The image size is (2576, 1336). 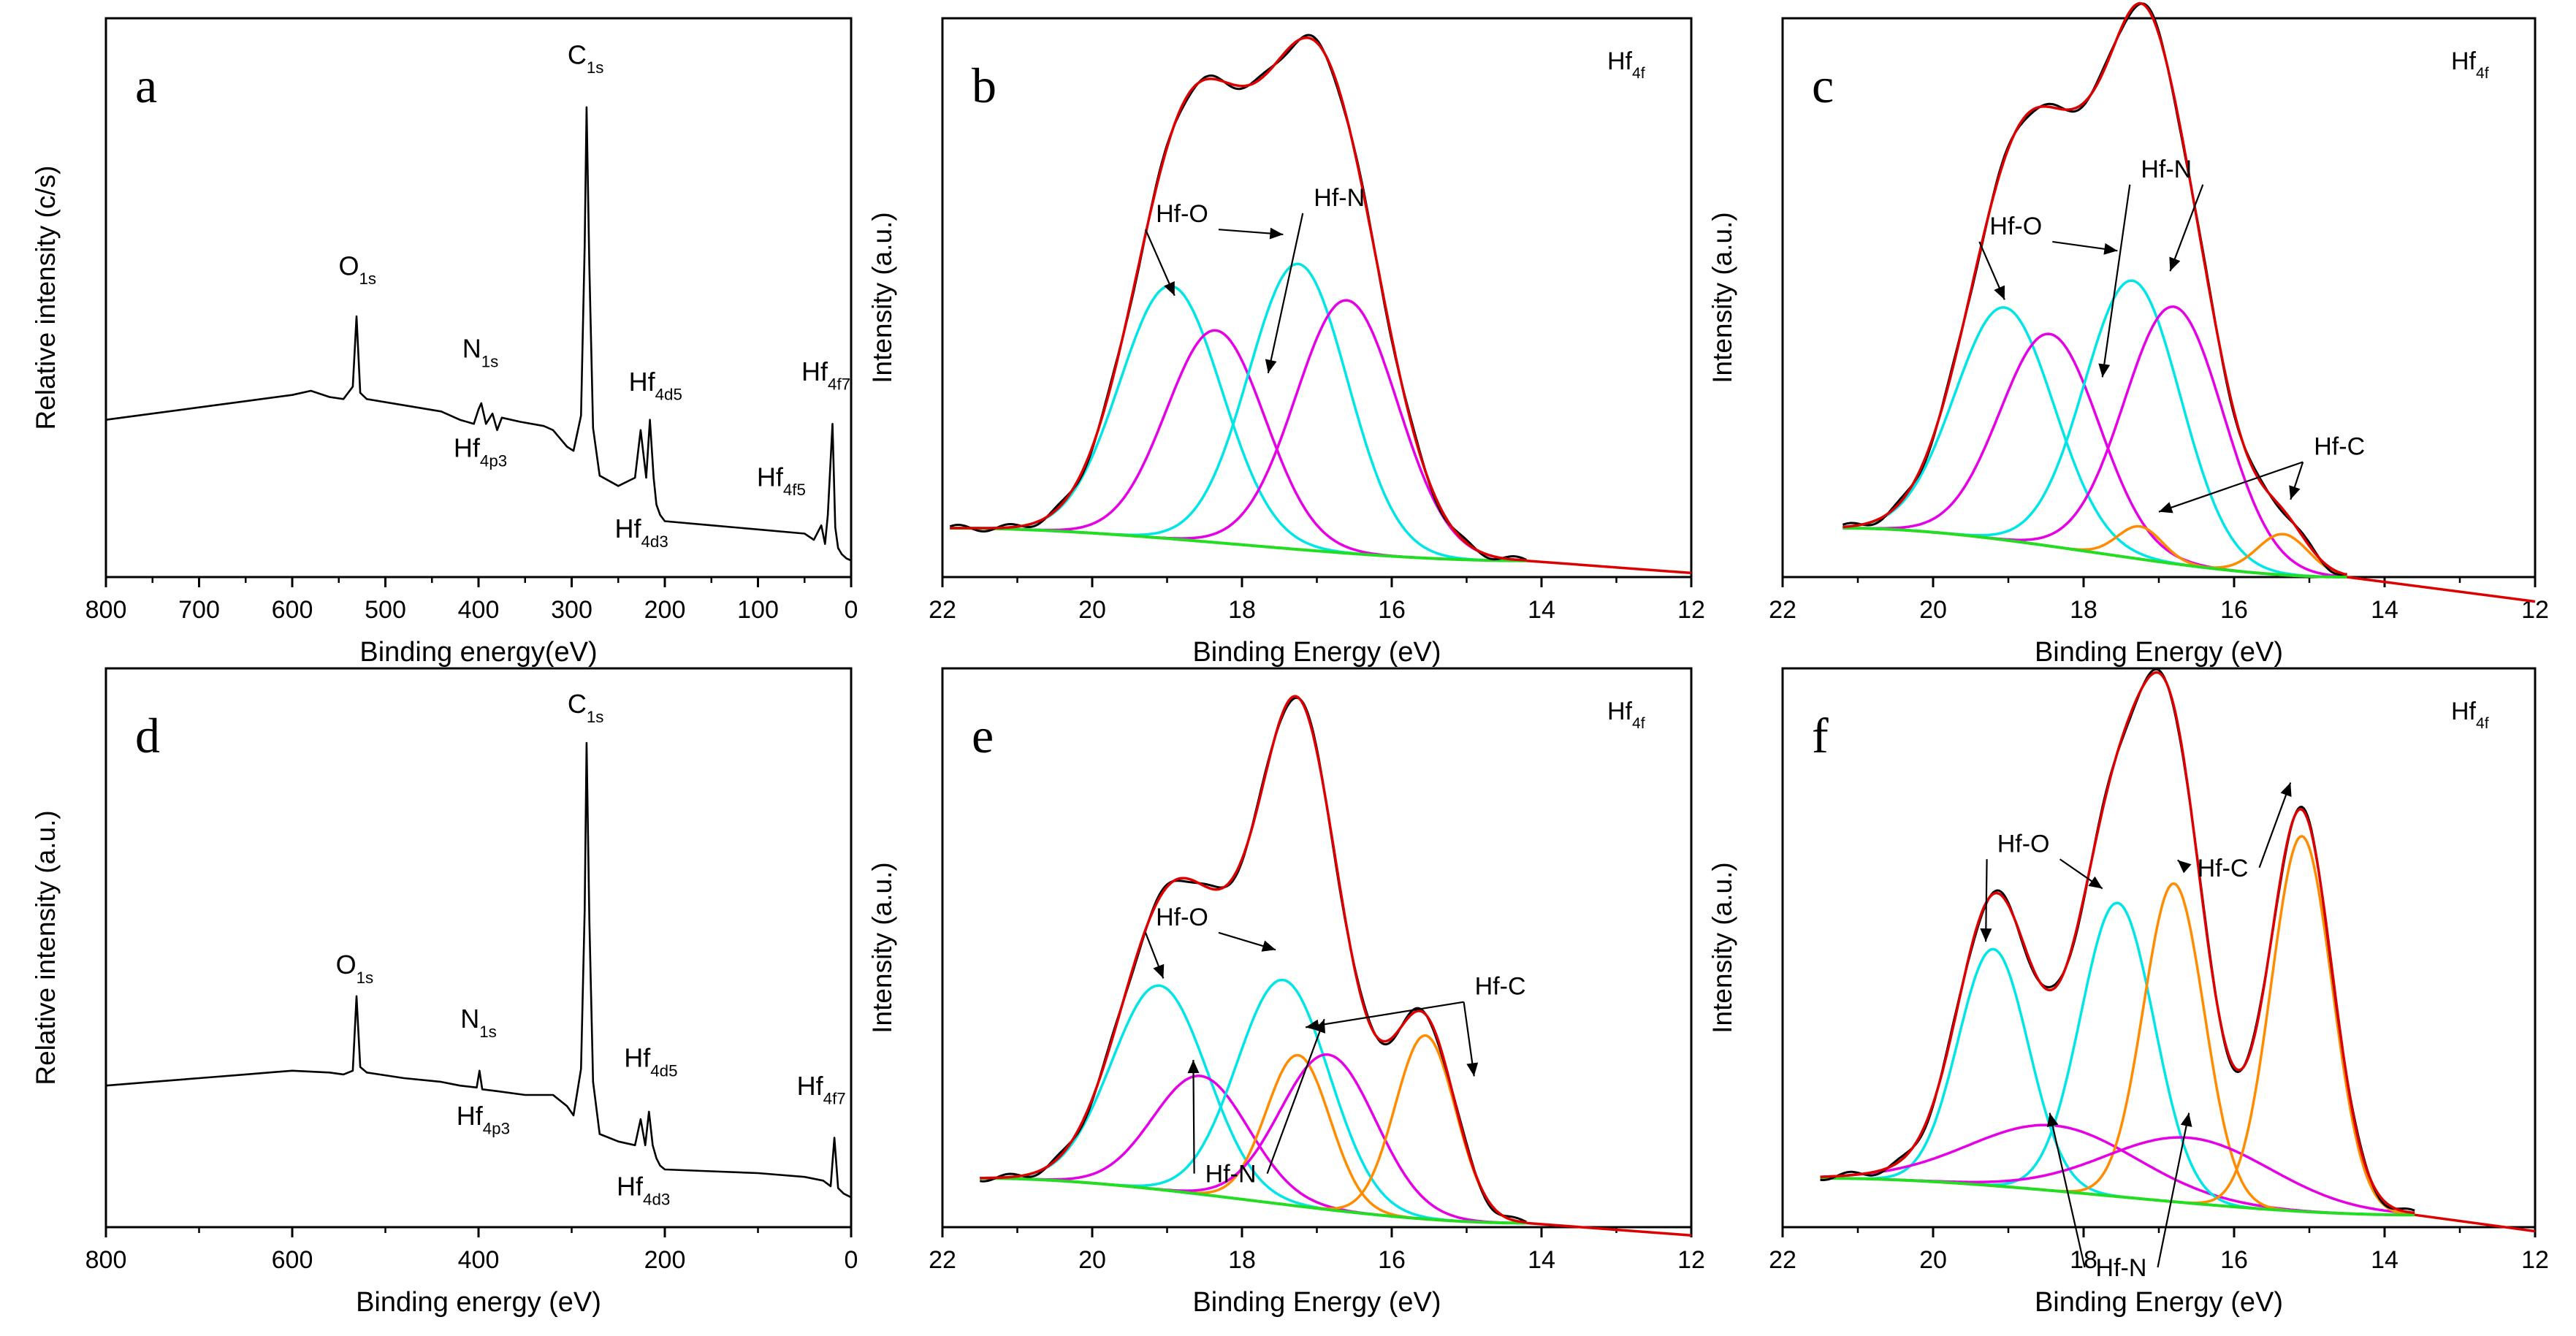 I want to click on peak-label-hf4d5-base: Hf, so click(x=642, y=382).